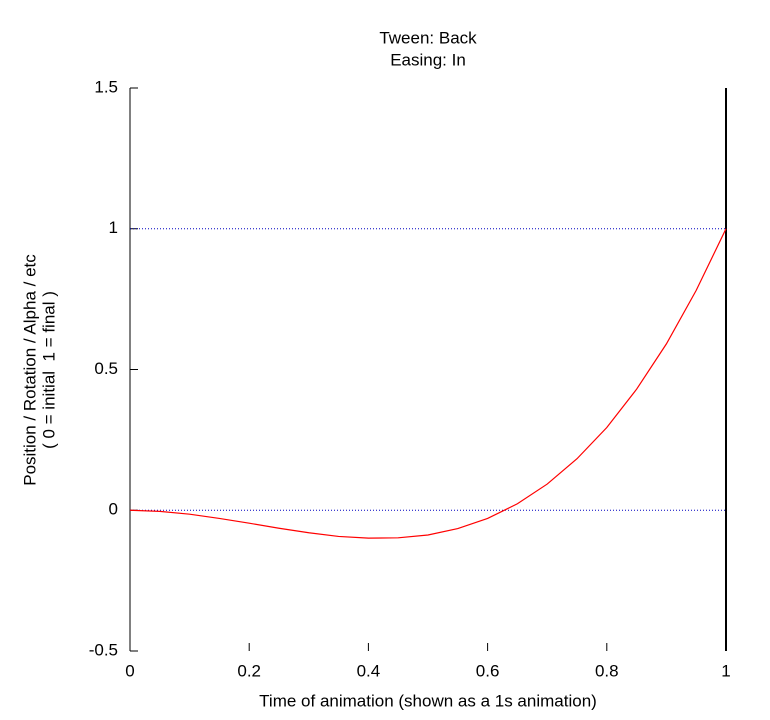 The height and width of the screenshot is (720, 770). What do you see at coordinates (725, 670) in the screenshot?
I see `x-tick-label: 1` at bounding box center [725, 670].